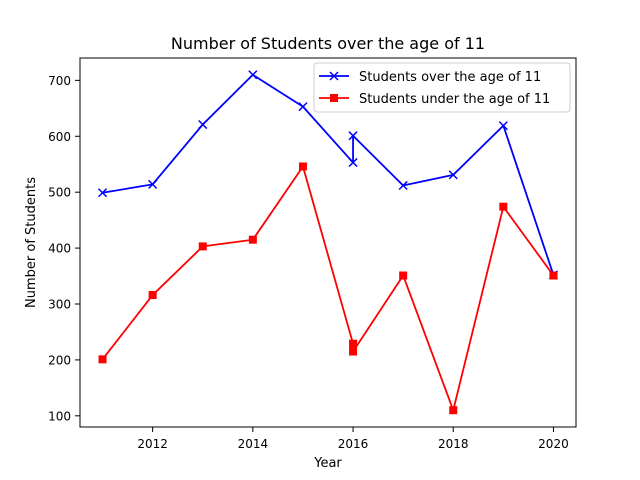  Describe the element at coordinates (353, 444) in the screenshot. I see `x-tick-label: 2016` at that location.